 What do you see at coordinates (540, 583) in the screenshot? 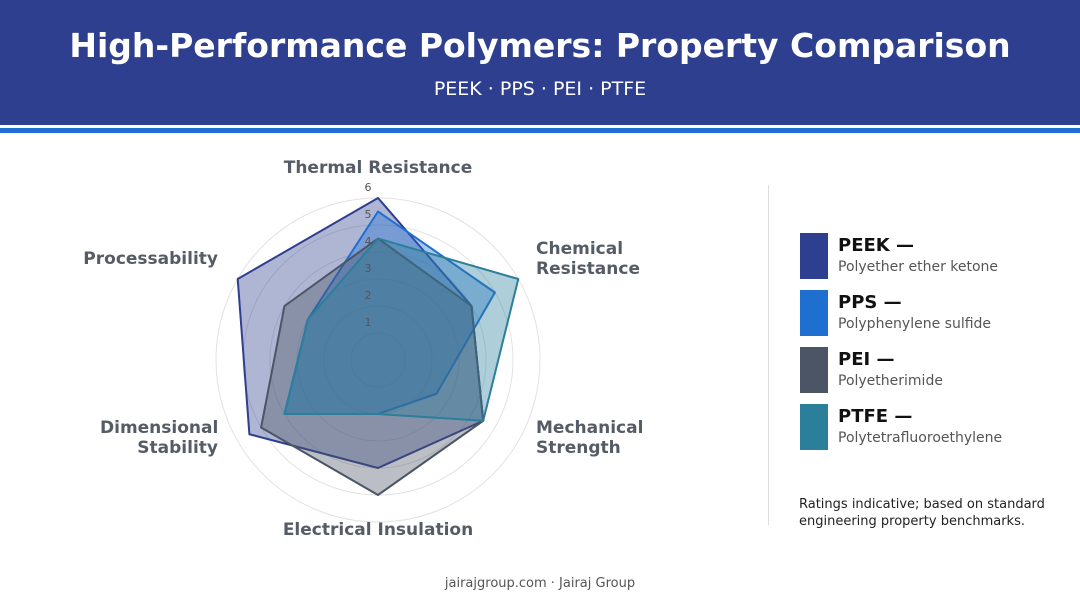
I see `footer: jairajgroup.com · Jairaj Group` at bounding box center [540, 583].